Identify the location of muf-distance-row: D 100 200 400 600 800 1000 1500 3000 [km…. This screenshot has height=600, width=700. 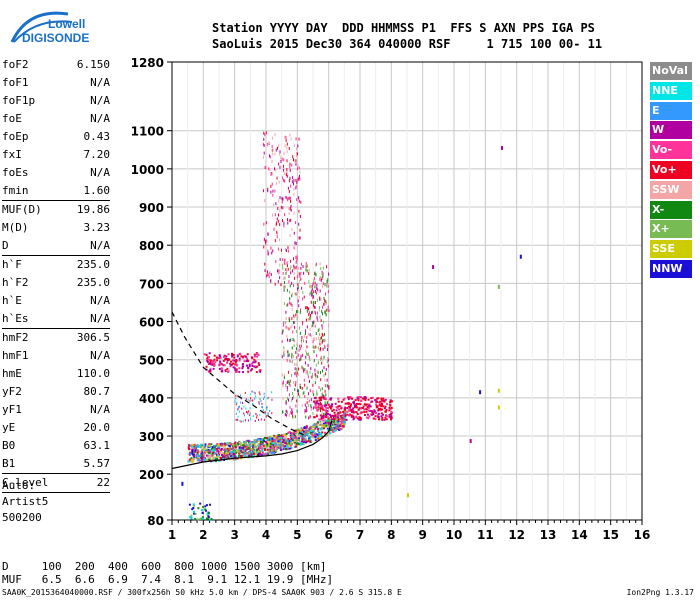
(164, 566).